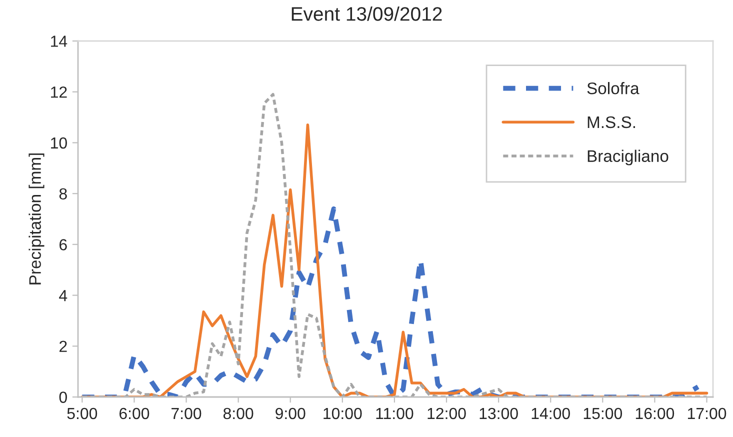  Describe the element at coordinates (63, 194) in the screenshot. I see `y-tick-label: 8` at that location.